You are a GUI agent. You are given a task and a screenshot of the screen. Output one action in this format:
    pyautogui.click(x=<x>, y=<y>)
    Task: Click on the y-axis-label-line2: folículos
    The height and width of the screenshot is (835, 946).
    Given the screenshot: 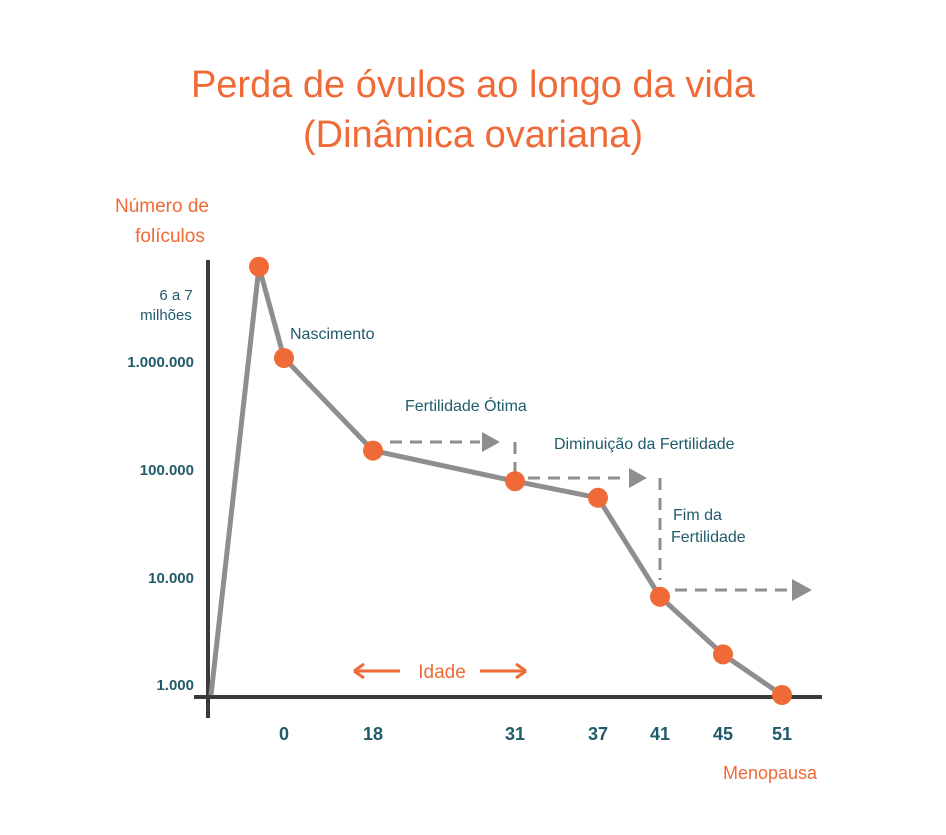 What is the action you would take?
    pyautogui.click(x=170, y=236)
    